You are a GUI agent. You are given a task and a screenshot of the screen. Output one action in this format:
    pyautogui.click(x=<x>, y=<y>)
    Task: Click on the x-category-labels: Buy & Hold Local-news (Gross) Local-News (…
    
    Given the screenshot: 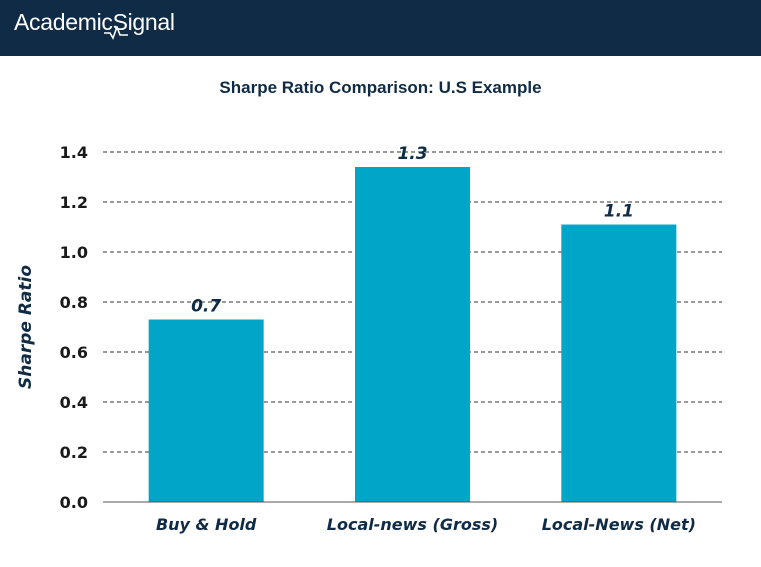 What is the action you would take?
    pyautogui.click(x=426, y=524)
    